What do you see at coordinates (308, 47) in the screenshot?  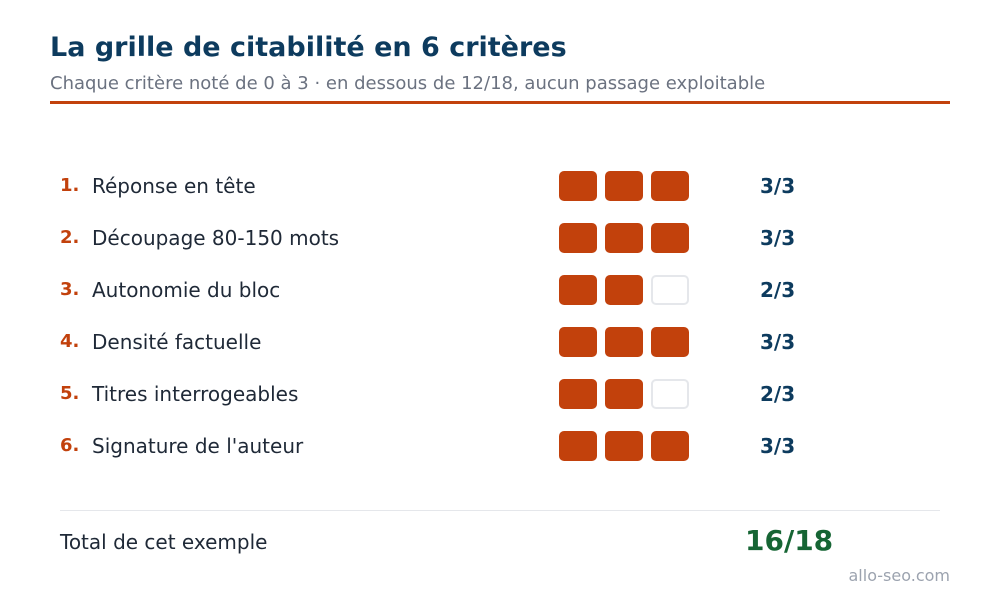 I see `page-title: La grille de citabilité en 6 critères` at bounding box center [308, 47].